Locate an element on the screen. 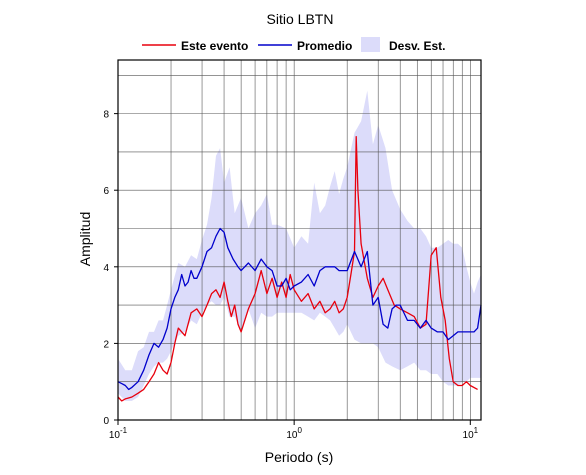 The height and width of the screenshot is (475, 586). legend: Este evento Promedio Desv. Est. is located at coordinates (293, 45).